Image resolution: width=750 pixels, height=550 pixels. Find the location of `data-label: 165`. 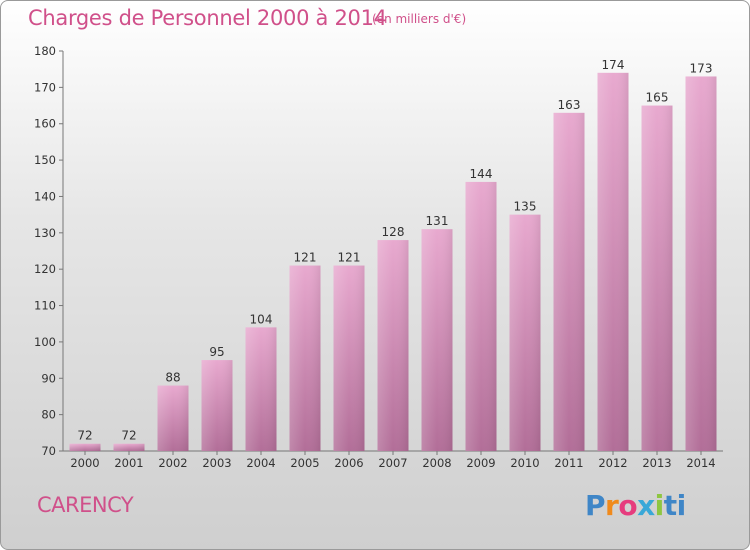

data-label: 165 is located at coordinates (657, 98).